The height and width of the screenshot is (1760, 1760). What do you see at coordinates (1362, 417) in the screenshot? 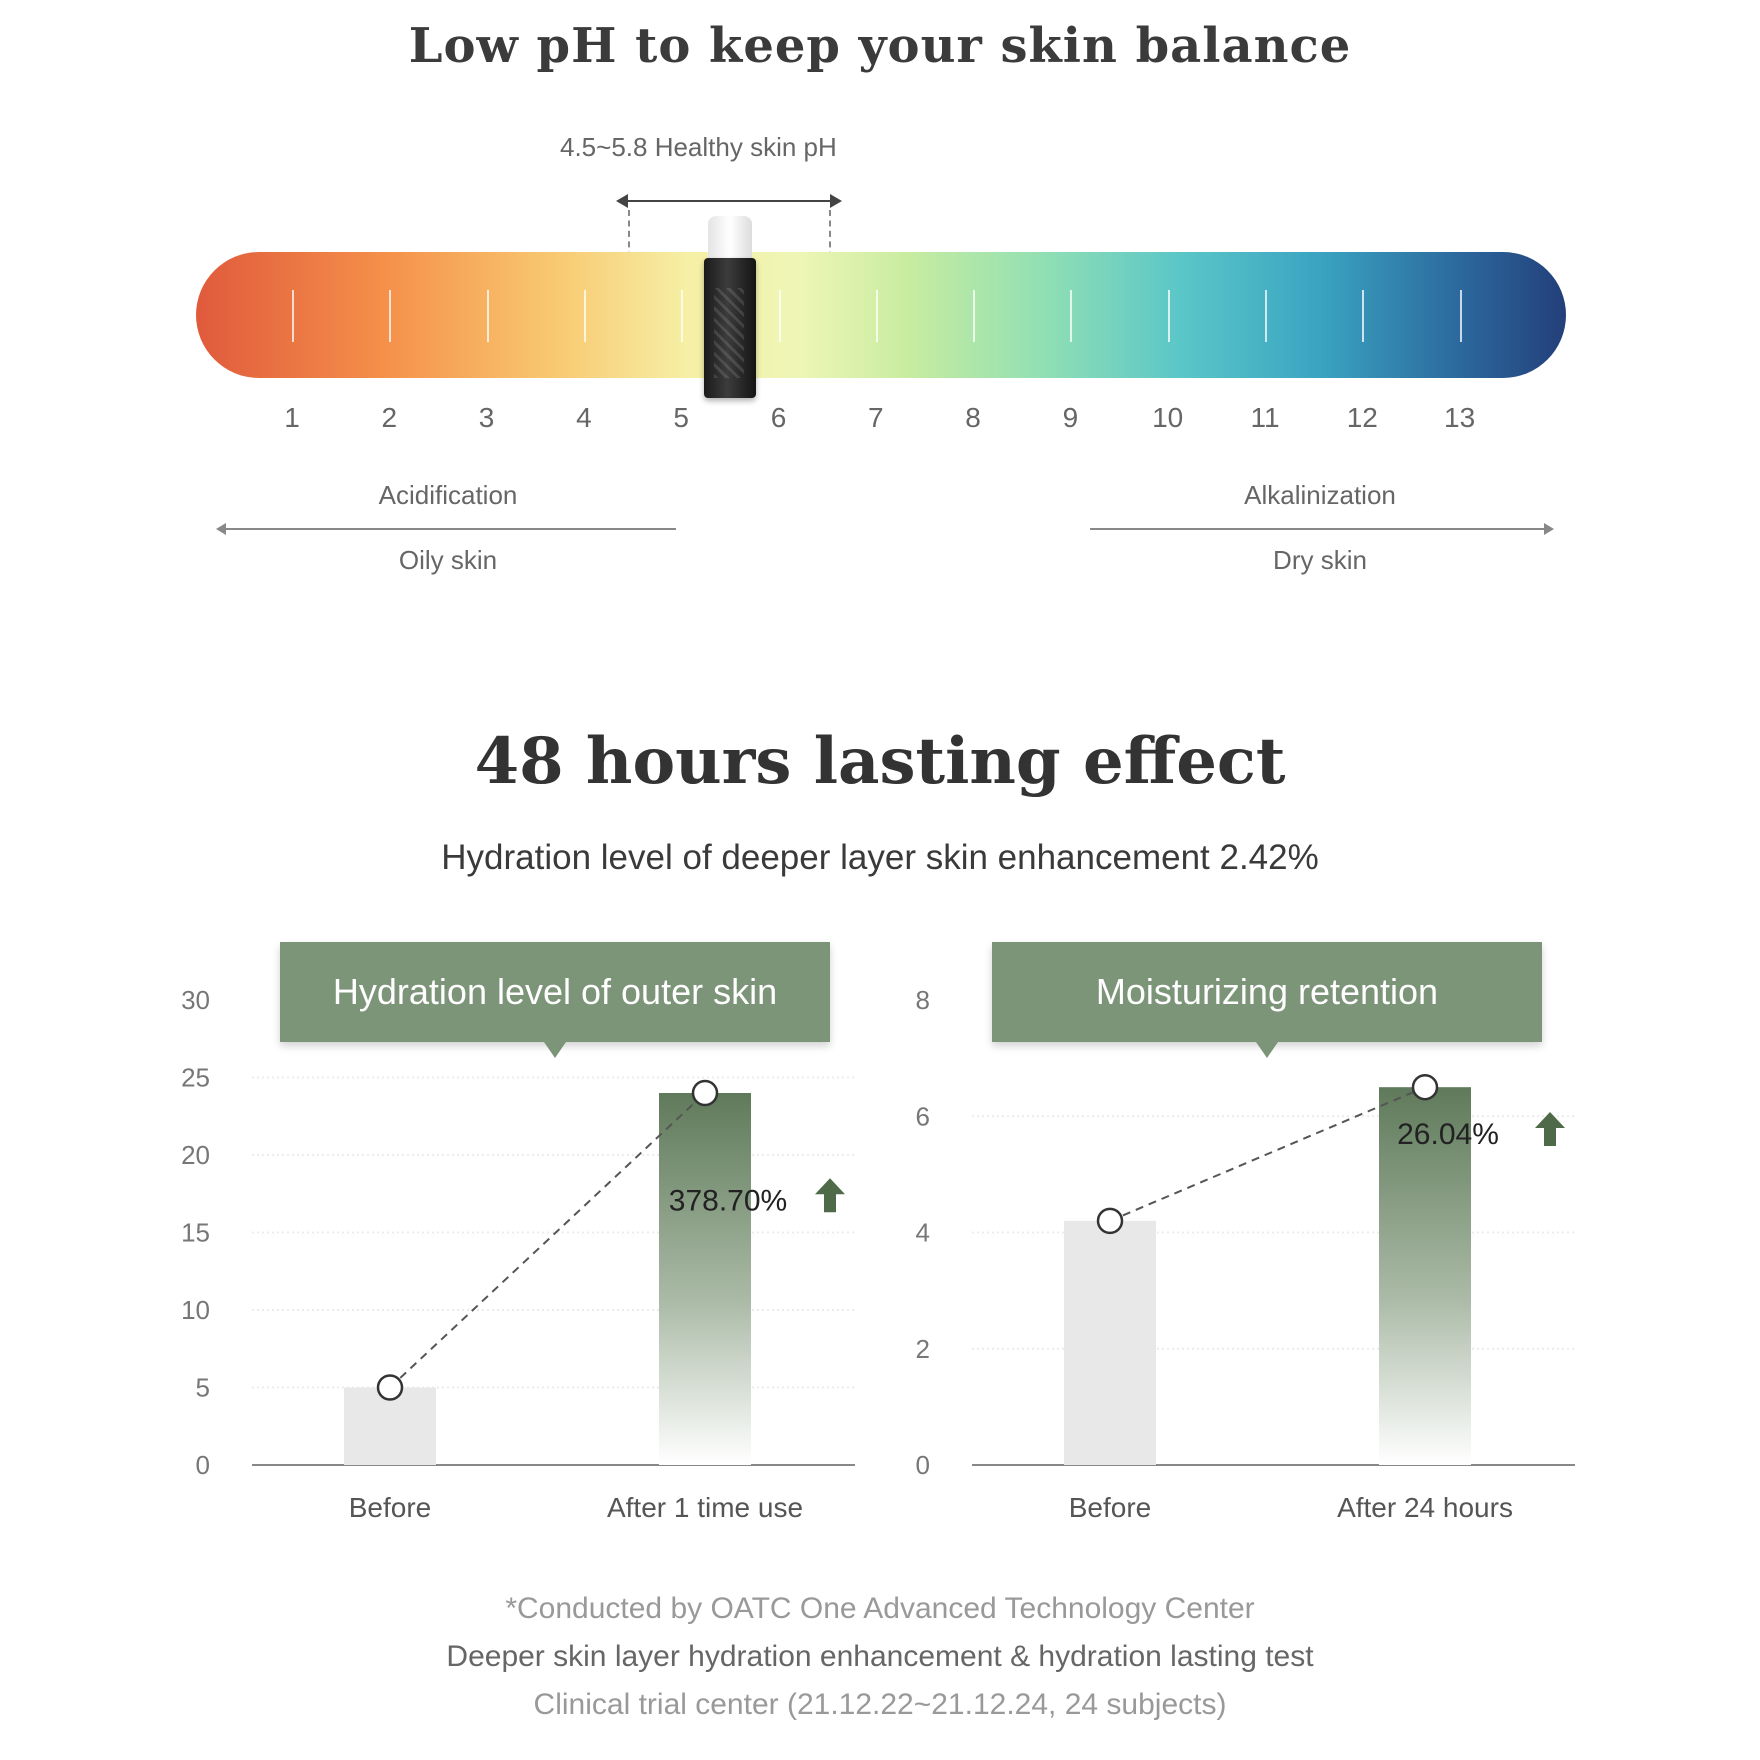
I see `ph-scale-number: 12` at bounding box center [1362, 417].